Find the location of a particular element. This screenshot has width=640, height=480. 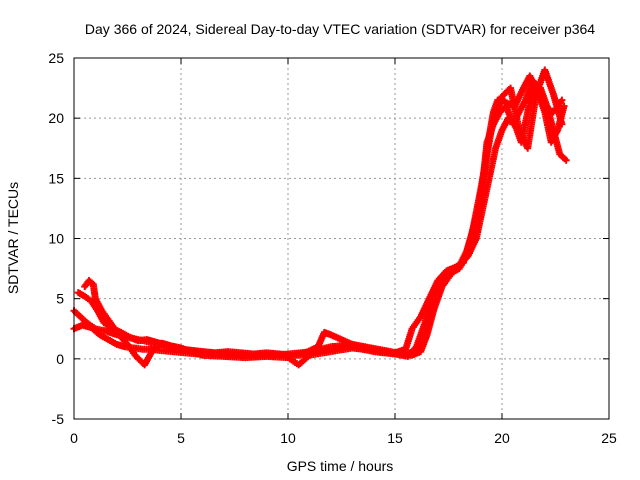

y-axis-label: SDTVAR / TECUs is located at coordinates (13, 238).